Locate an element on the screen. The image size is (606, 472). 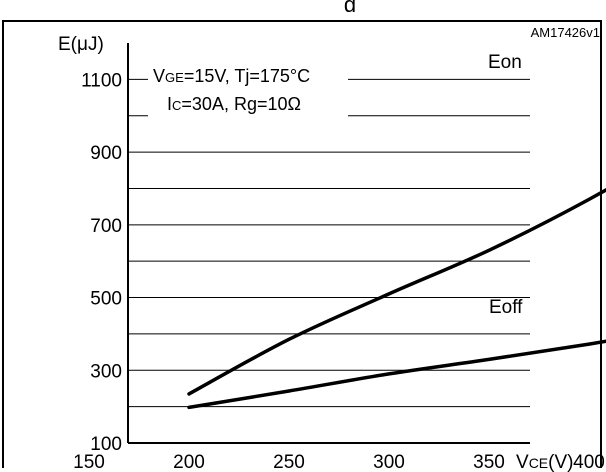
conditions-box is located at coordinates (248, 91).